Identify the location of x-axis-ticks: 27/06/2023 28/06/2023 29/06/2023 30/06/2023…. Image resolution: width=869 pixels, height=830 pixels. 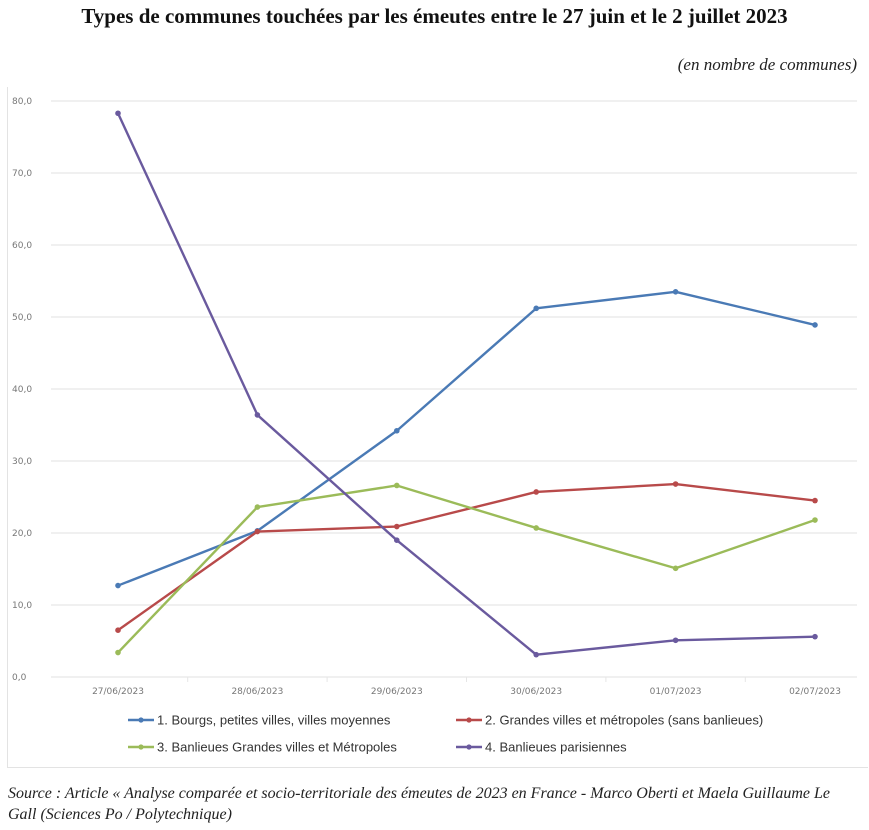
(466, 687).